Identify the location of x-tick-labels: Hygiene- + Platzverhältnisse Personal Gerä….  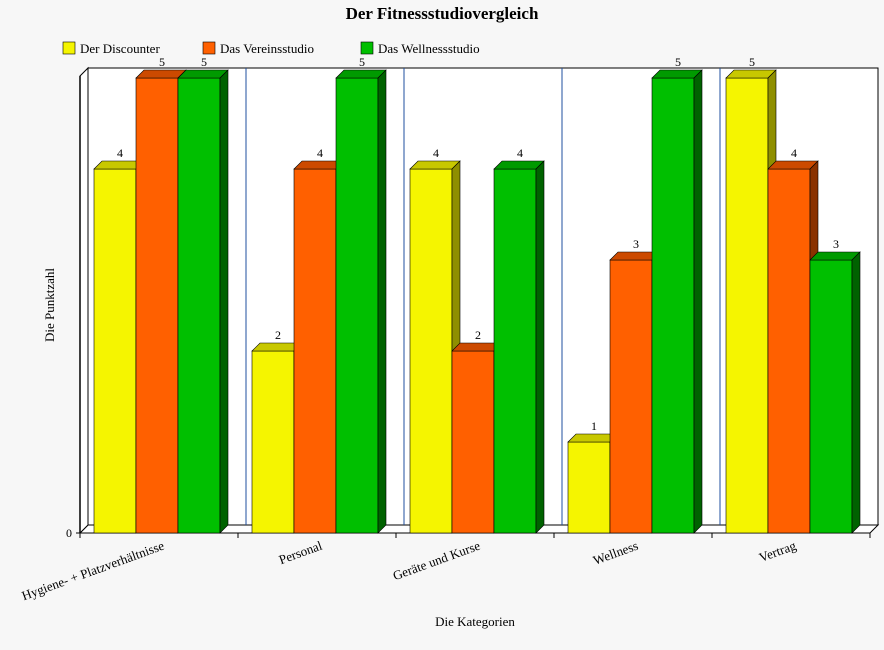
(409, 571).